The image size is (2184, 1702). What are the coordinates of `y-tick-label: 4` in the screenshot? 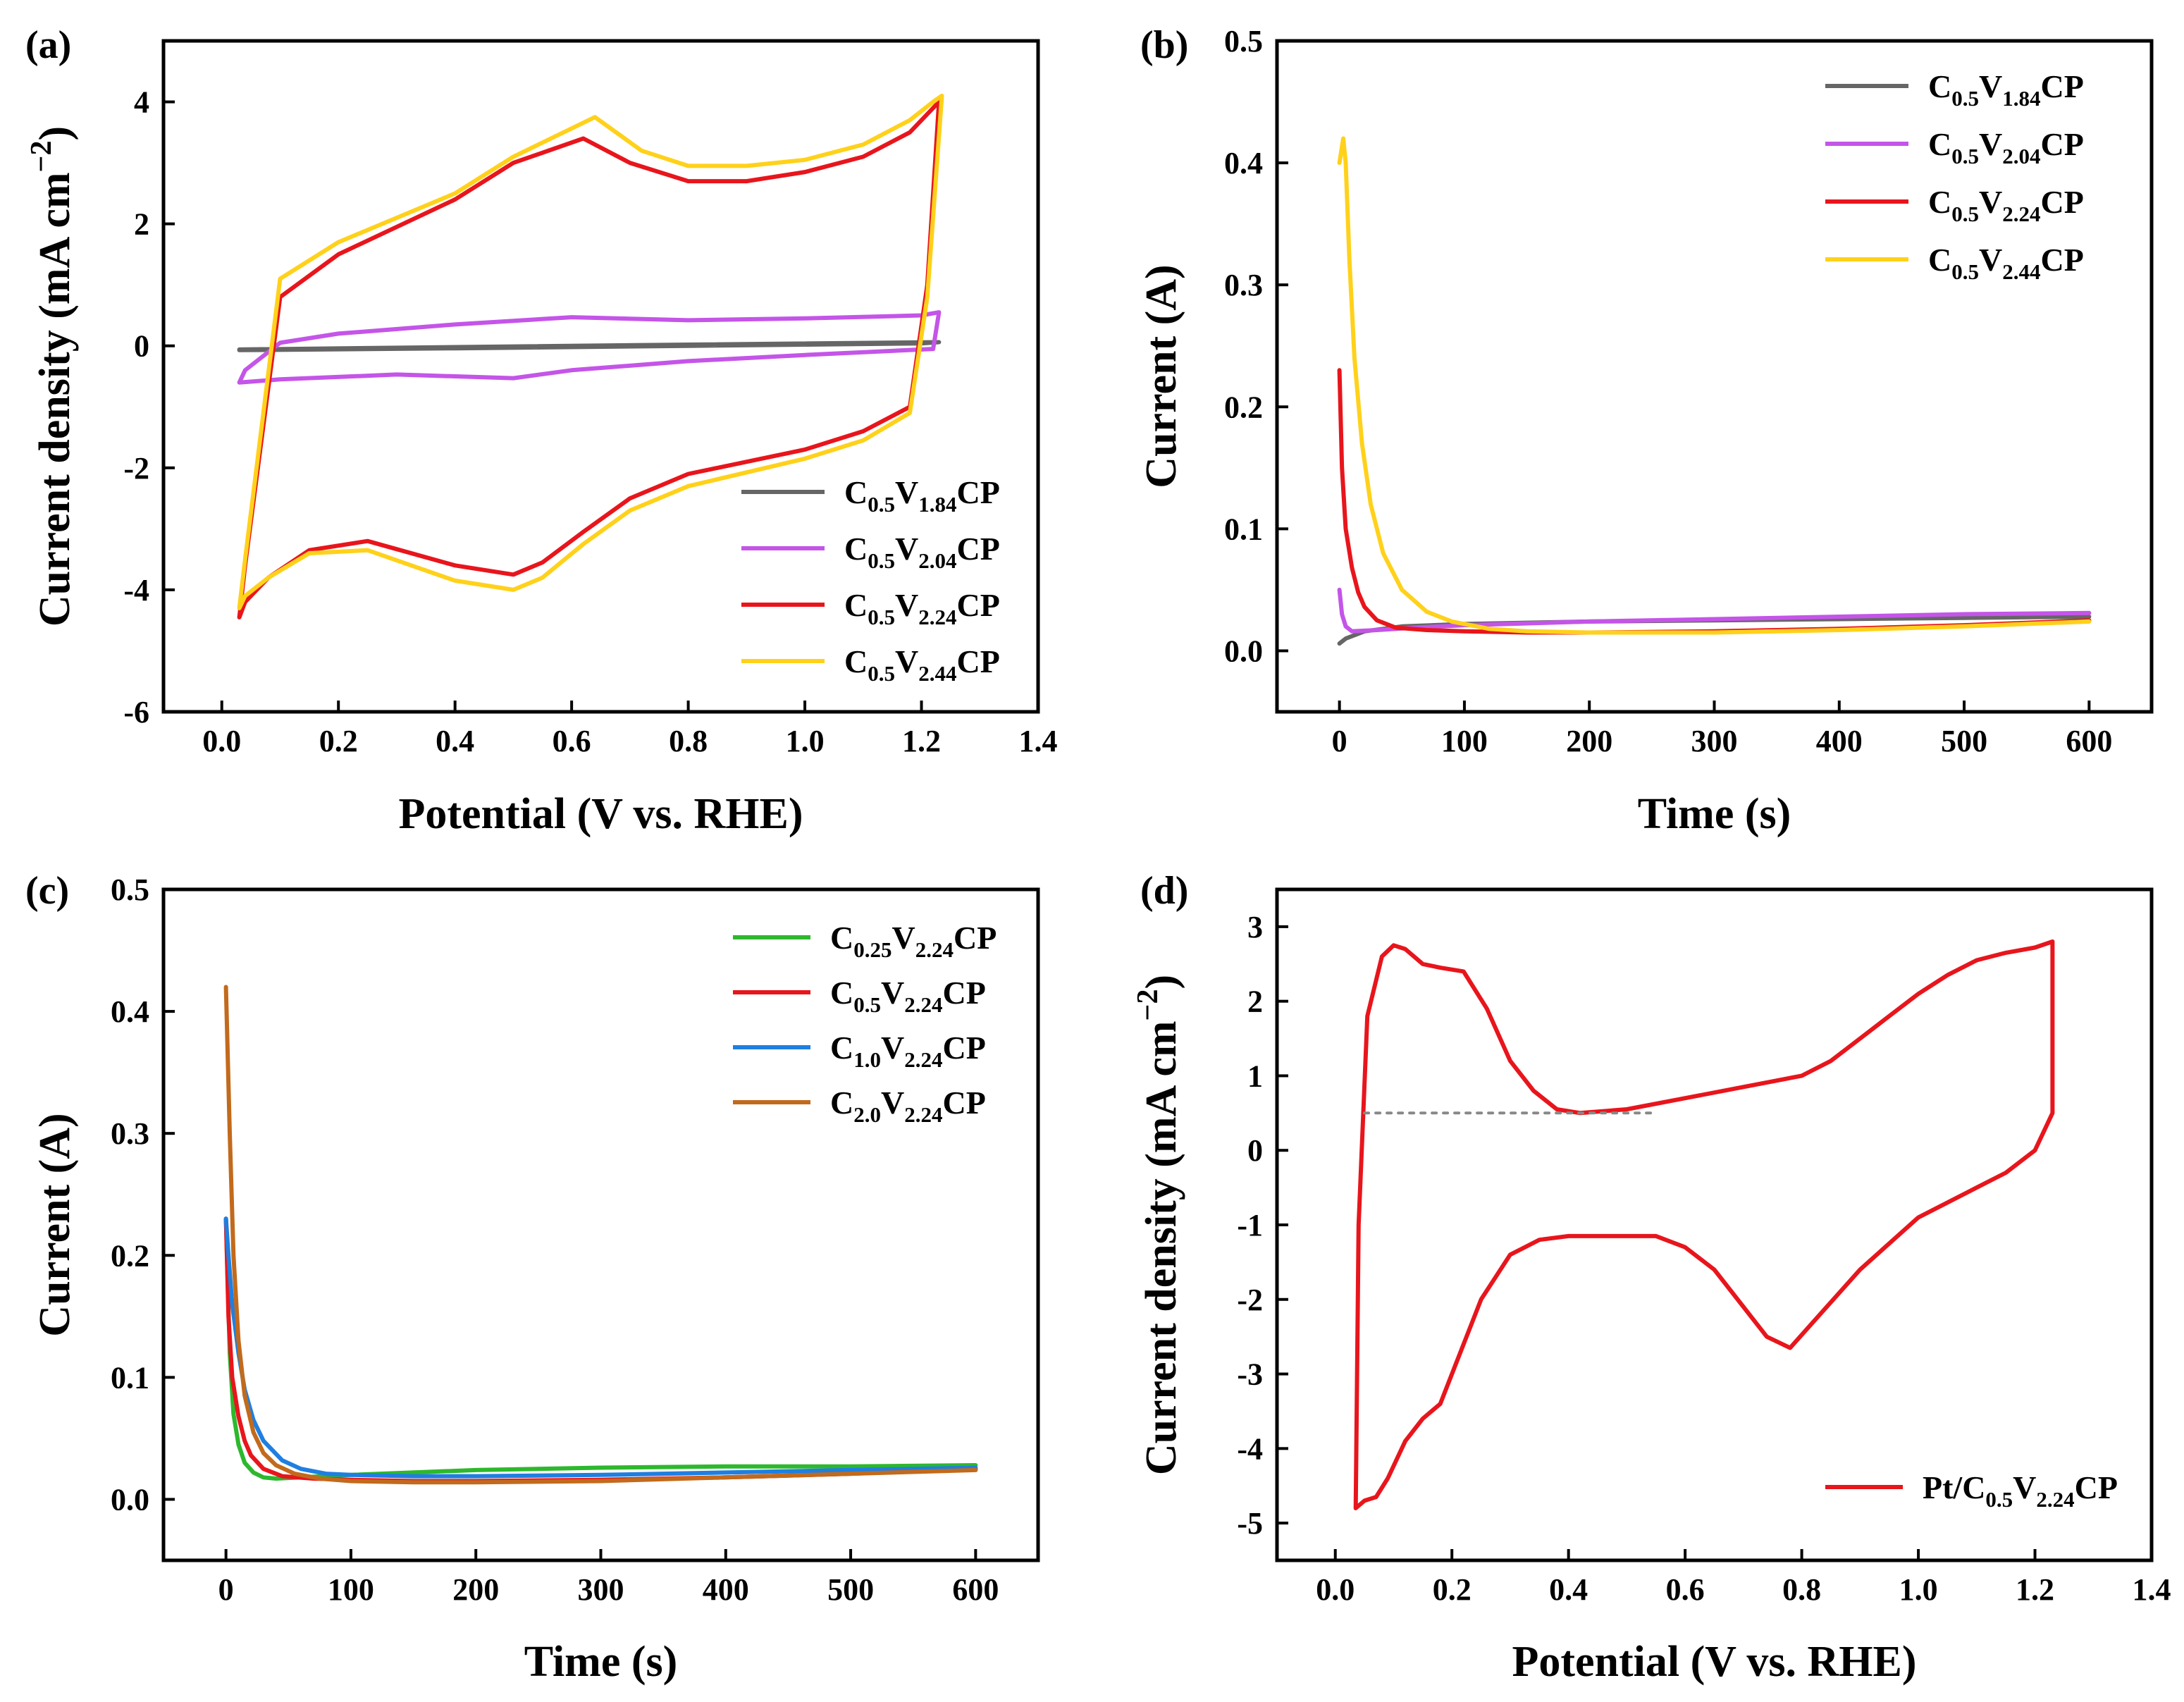 It's located at (141, 103).